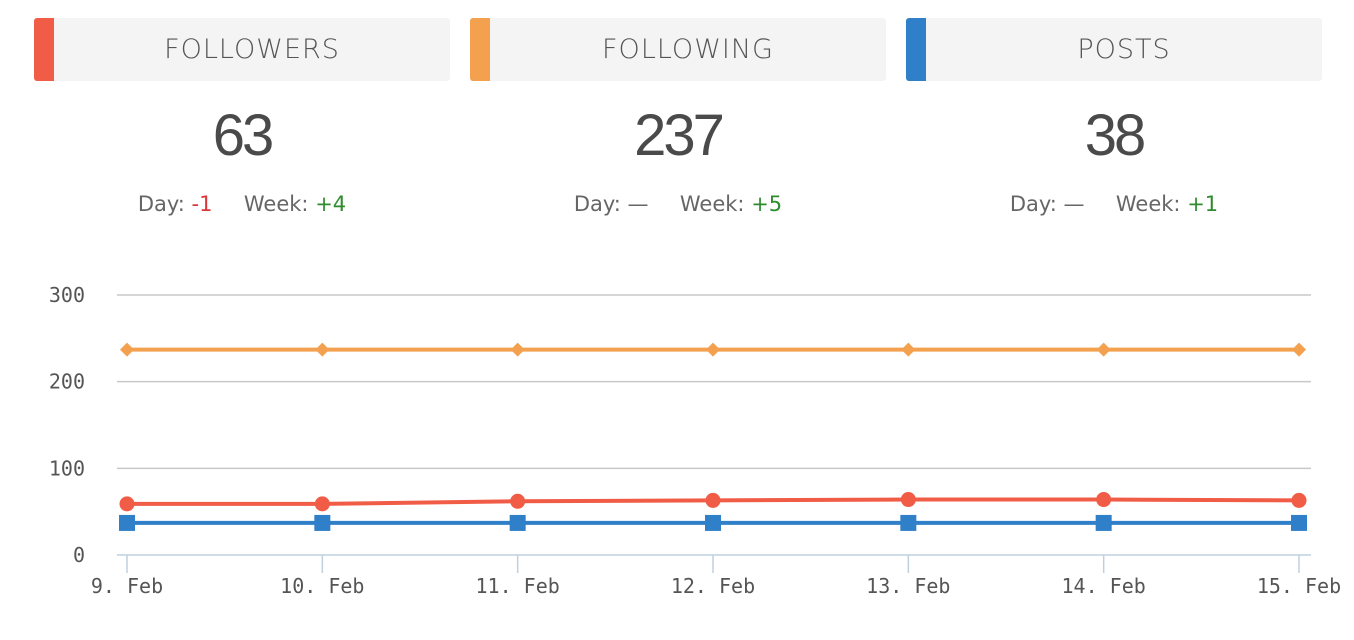  I want to click on followers-accent-bar, so click(44, 49).